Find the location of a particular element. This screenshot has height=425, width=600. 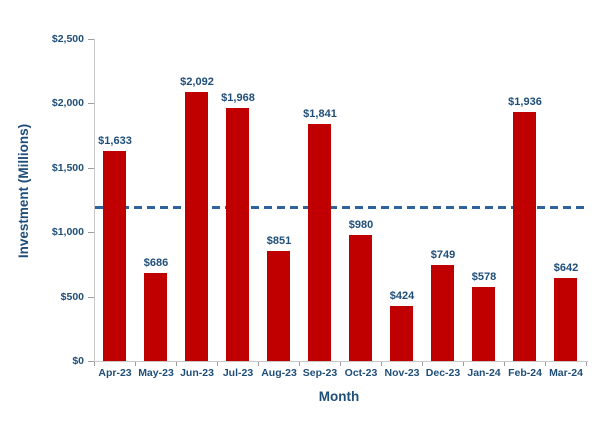

x-tick-label: Jun-23 is located at coordinates (197, 373).